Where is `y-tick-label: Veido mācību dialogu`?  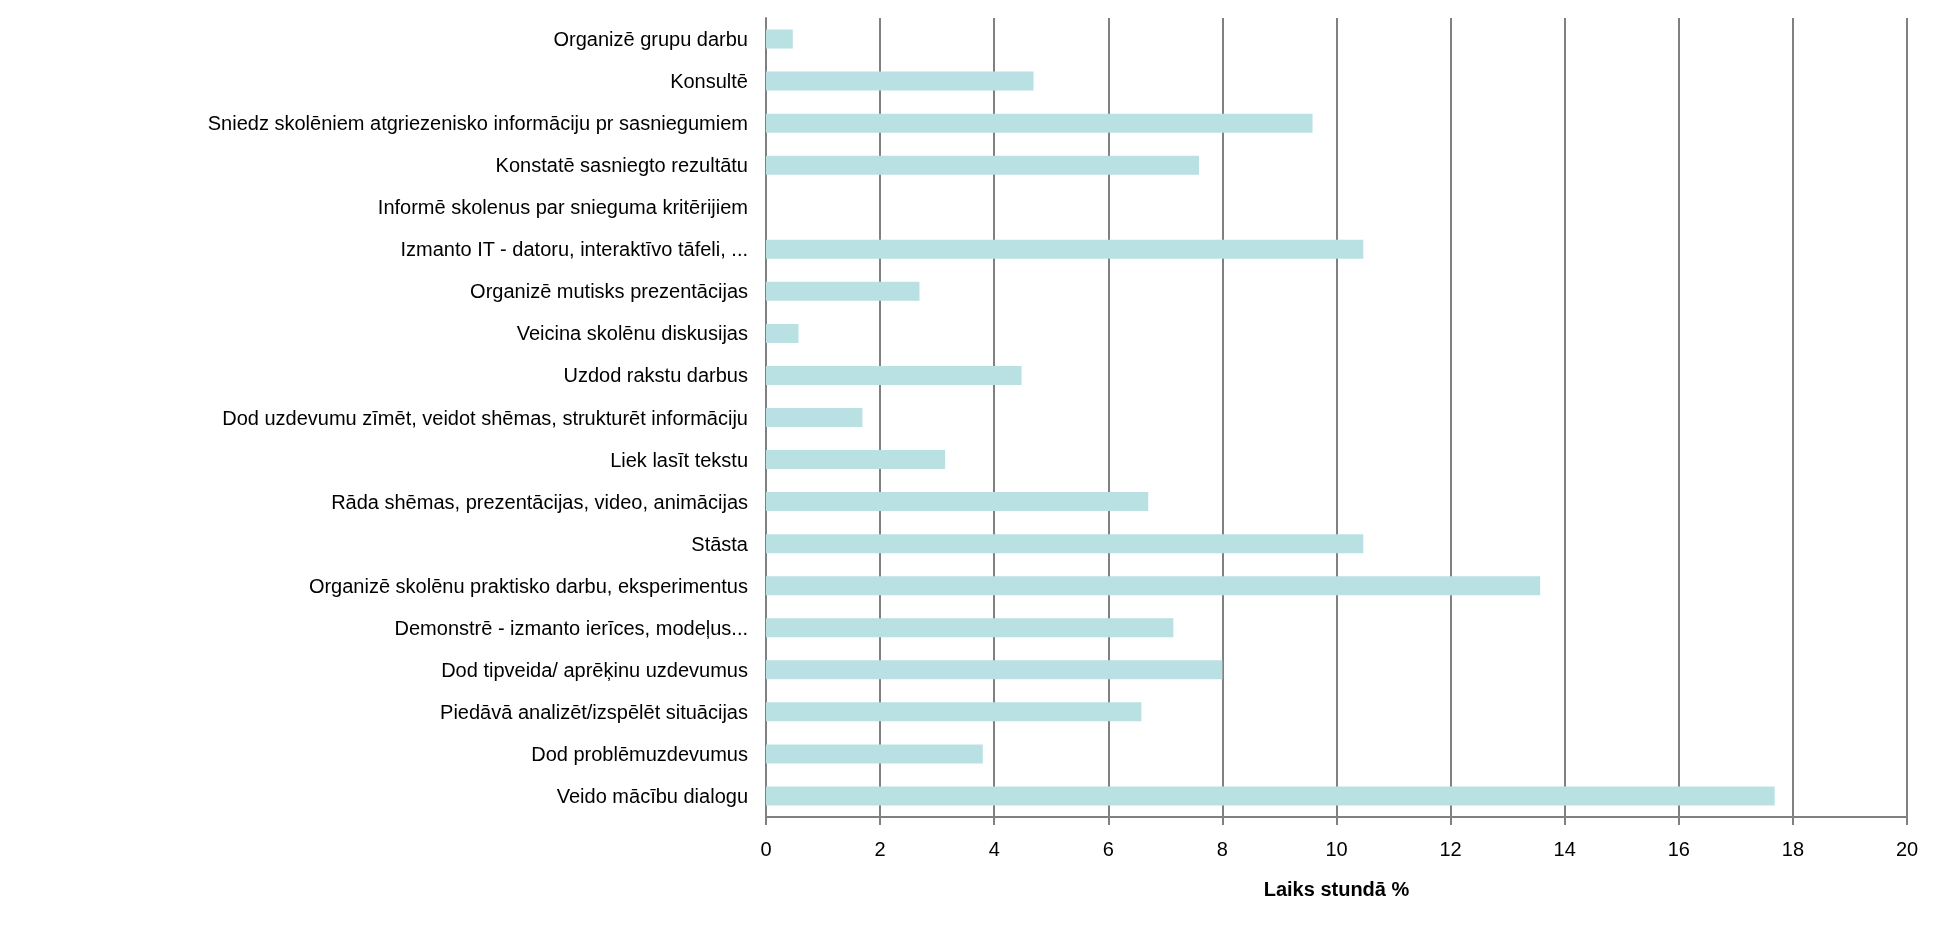
y-tick-label: Veido mācību dialogu is located at coordinates (652, 795).